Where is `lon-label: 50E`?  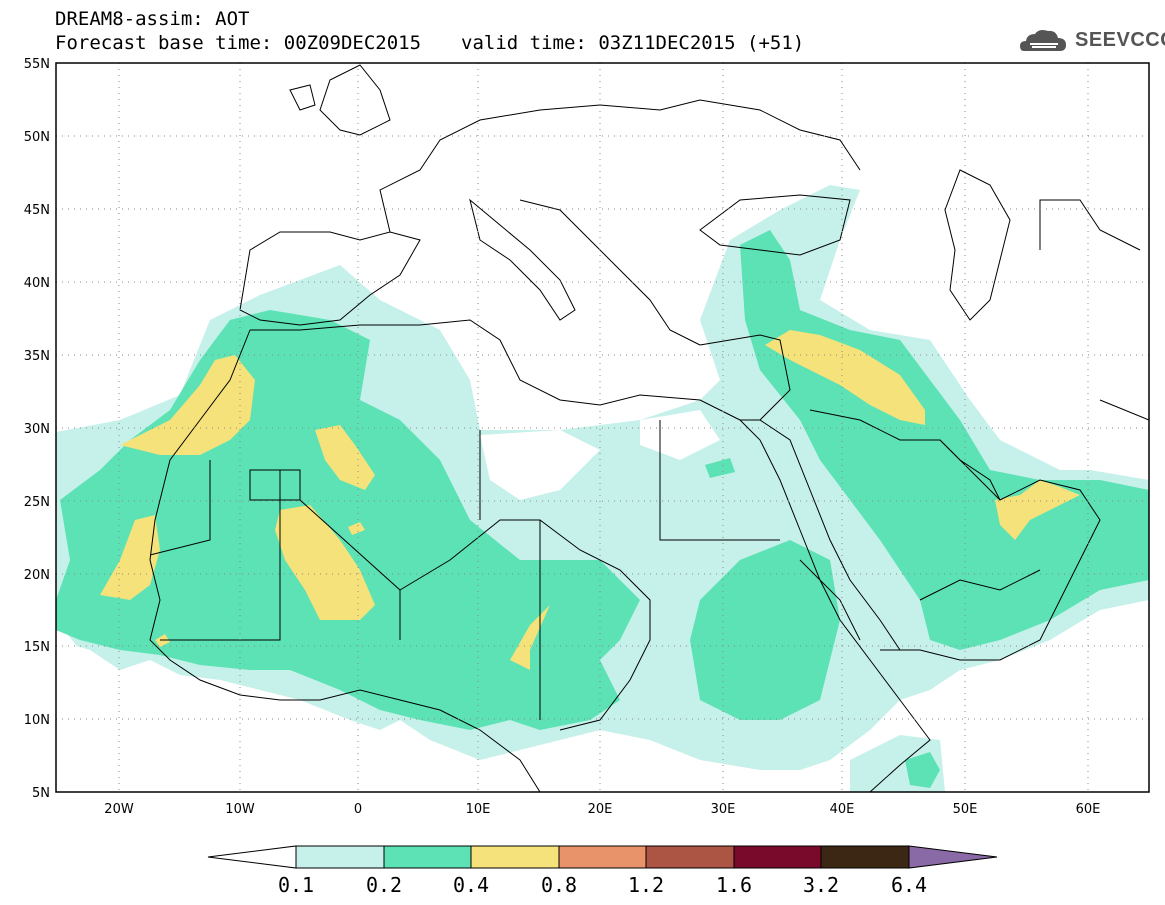
lon-label: 50E is located at coordinates (965, 809).